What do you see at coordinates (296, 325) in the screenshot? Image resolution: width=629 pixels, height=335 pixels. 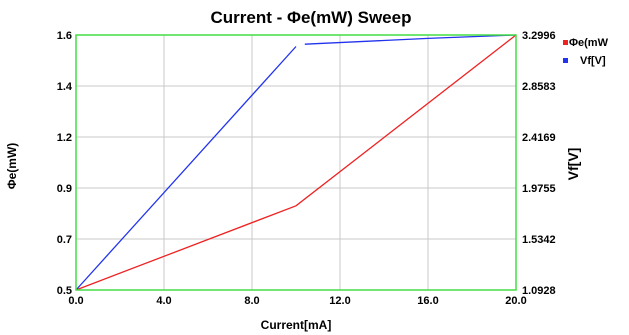 I see `x-axis-label: Current[mA]` at bounding box center [296, 325].